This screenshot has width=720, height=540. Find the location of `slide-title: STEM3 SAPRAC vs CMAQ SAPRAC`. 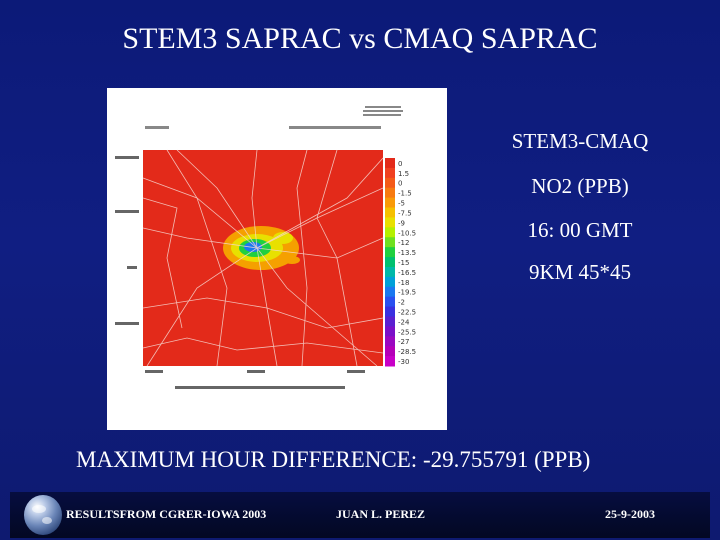

slide-title: STEM3 SAPRAC vs CMAQ SAPRAC is located at coordinates (360, 38).